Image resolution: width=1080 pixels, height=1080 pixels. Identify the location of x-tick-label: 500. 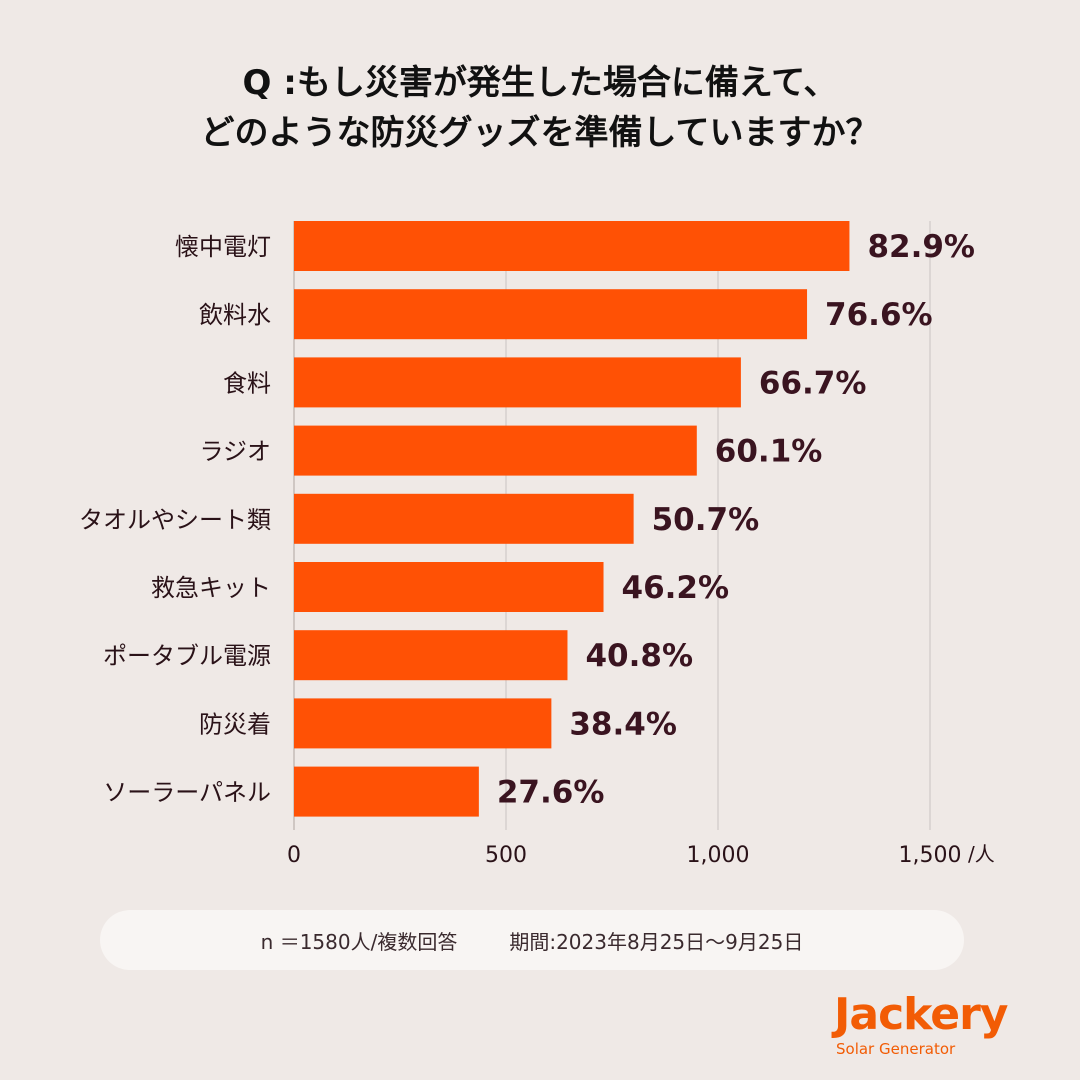
(506, 855).